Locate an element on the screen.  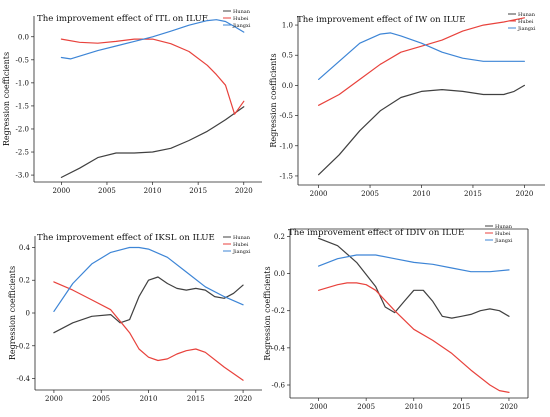
y-tick-label: -3.0 is located at coordinates (23, 176).